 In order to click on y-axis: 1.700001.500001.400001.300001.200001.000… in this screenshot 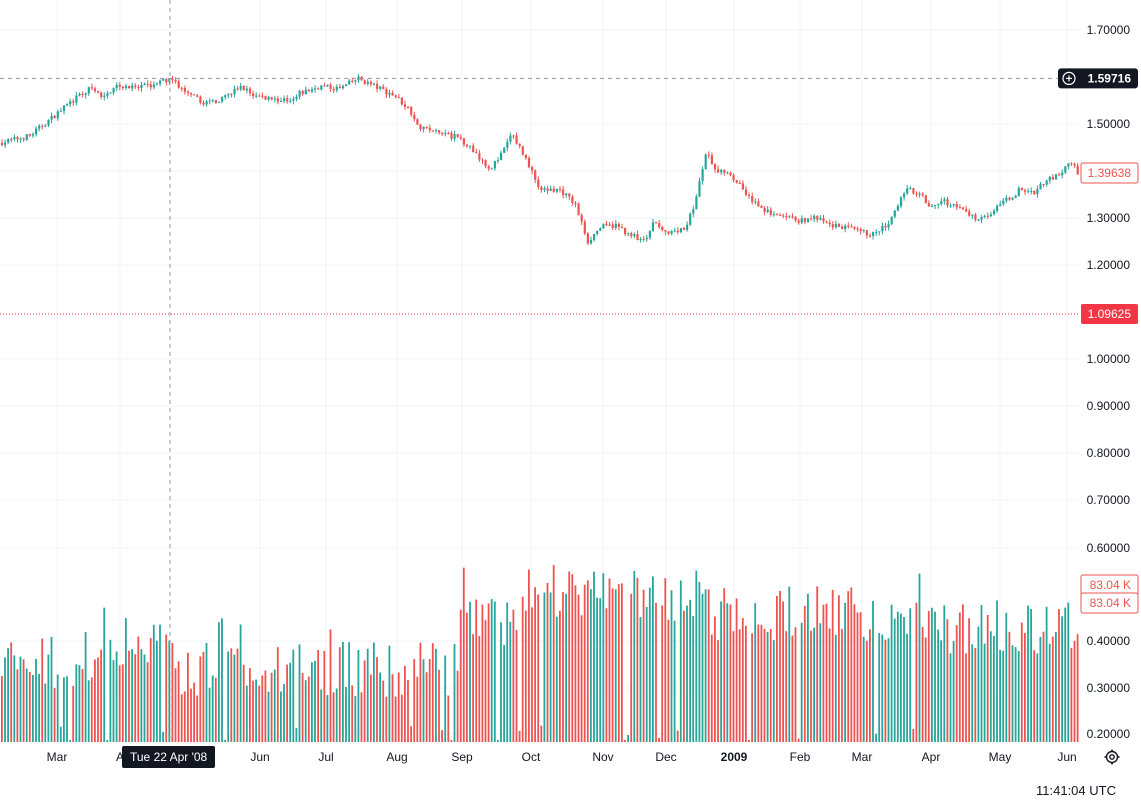, I will do `click(1109, 382)`.